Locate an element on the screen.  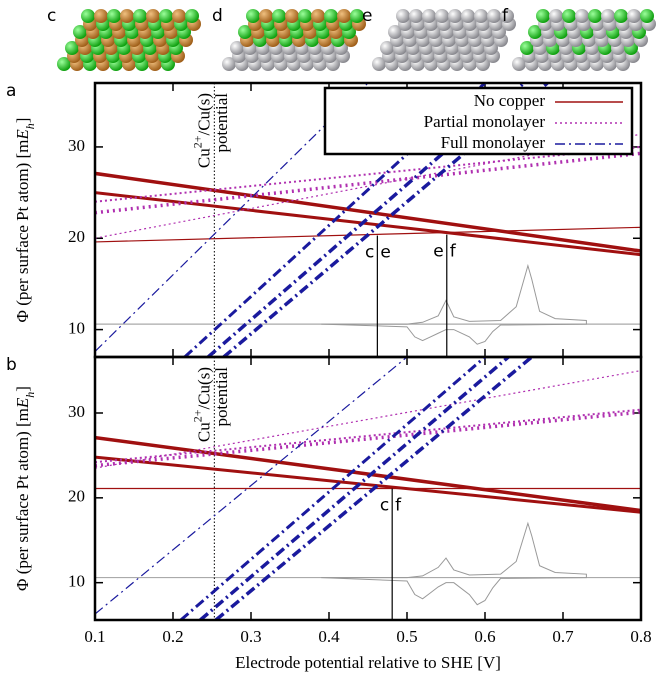
structure-label: e is located at coordinates (367, 16).